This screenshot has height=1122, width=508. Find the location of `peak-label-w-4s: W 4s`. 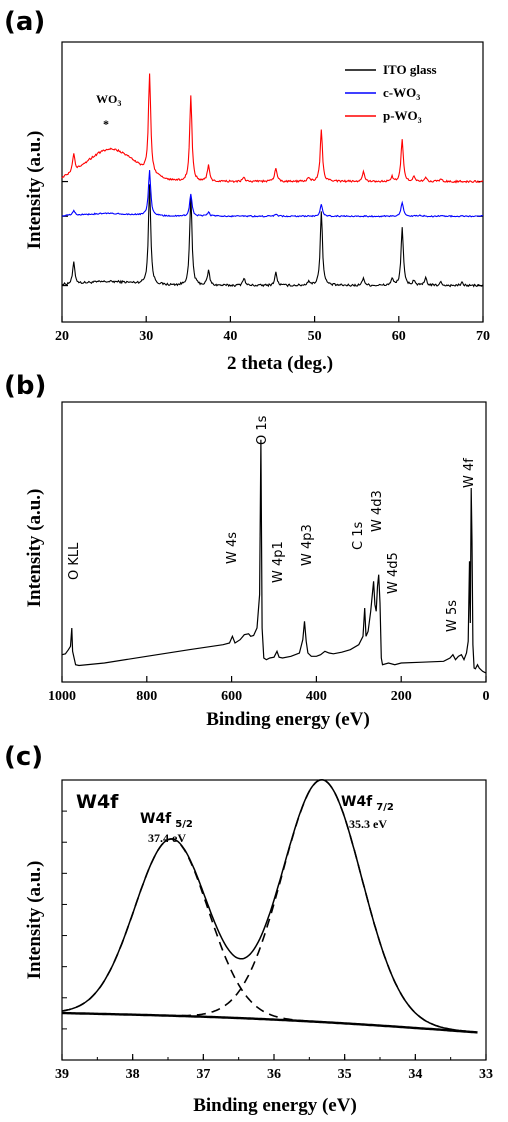

peak-label-w-4s: W 4s is located at coordinates (232, 548).